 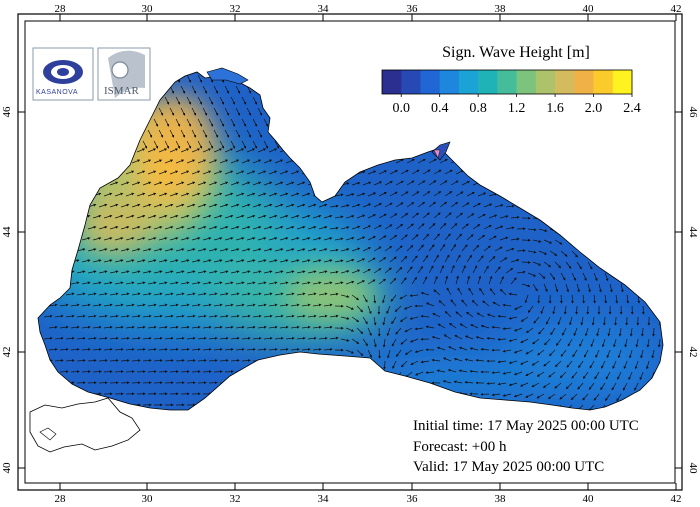 I want to click on lon-tick-label-bottom: 42, so click(x=676, y=499).